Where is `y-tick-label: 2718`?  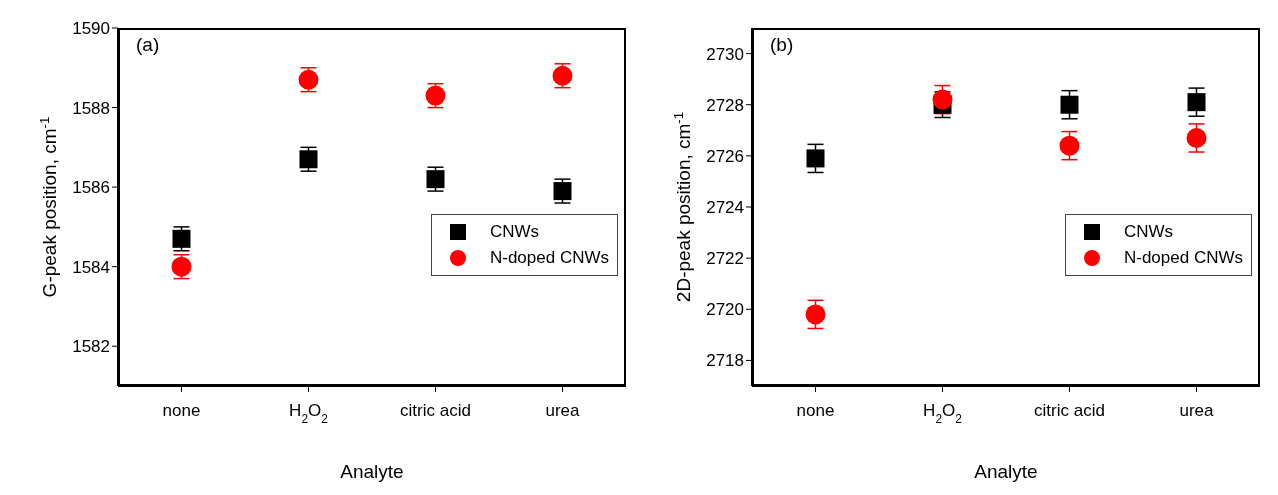 y-tick-label: 2718 is located at coordinates (725, 361).